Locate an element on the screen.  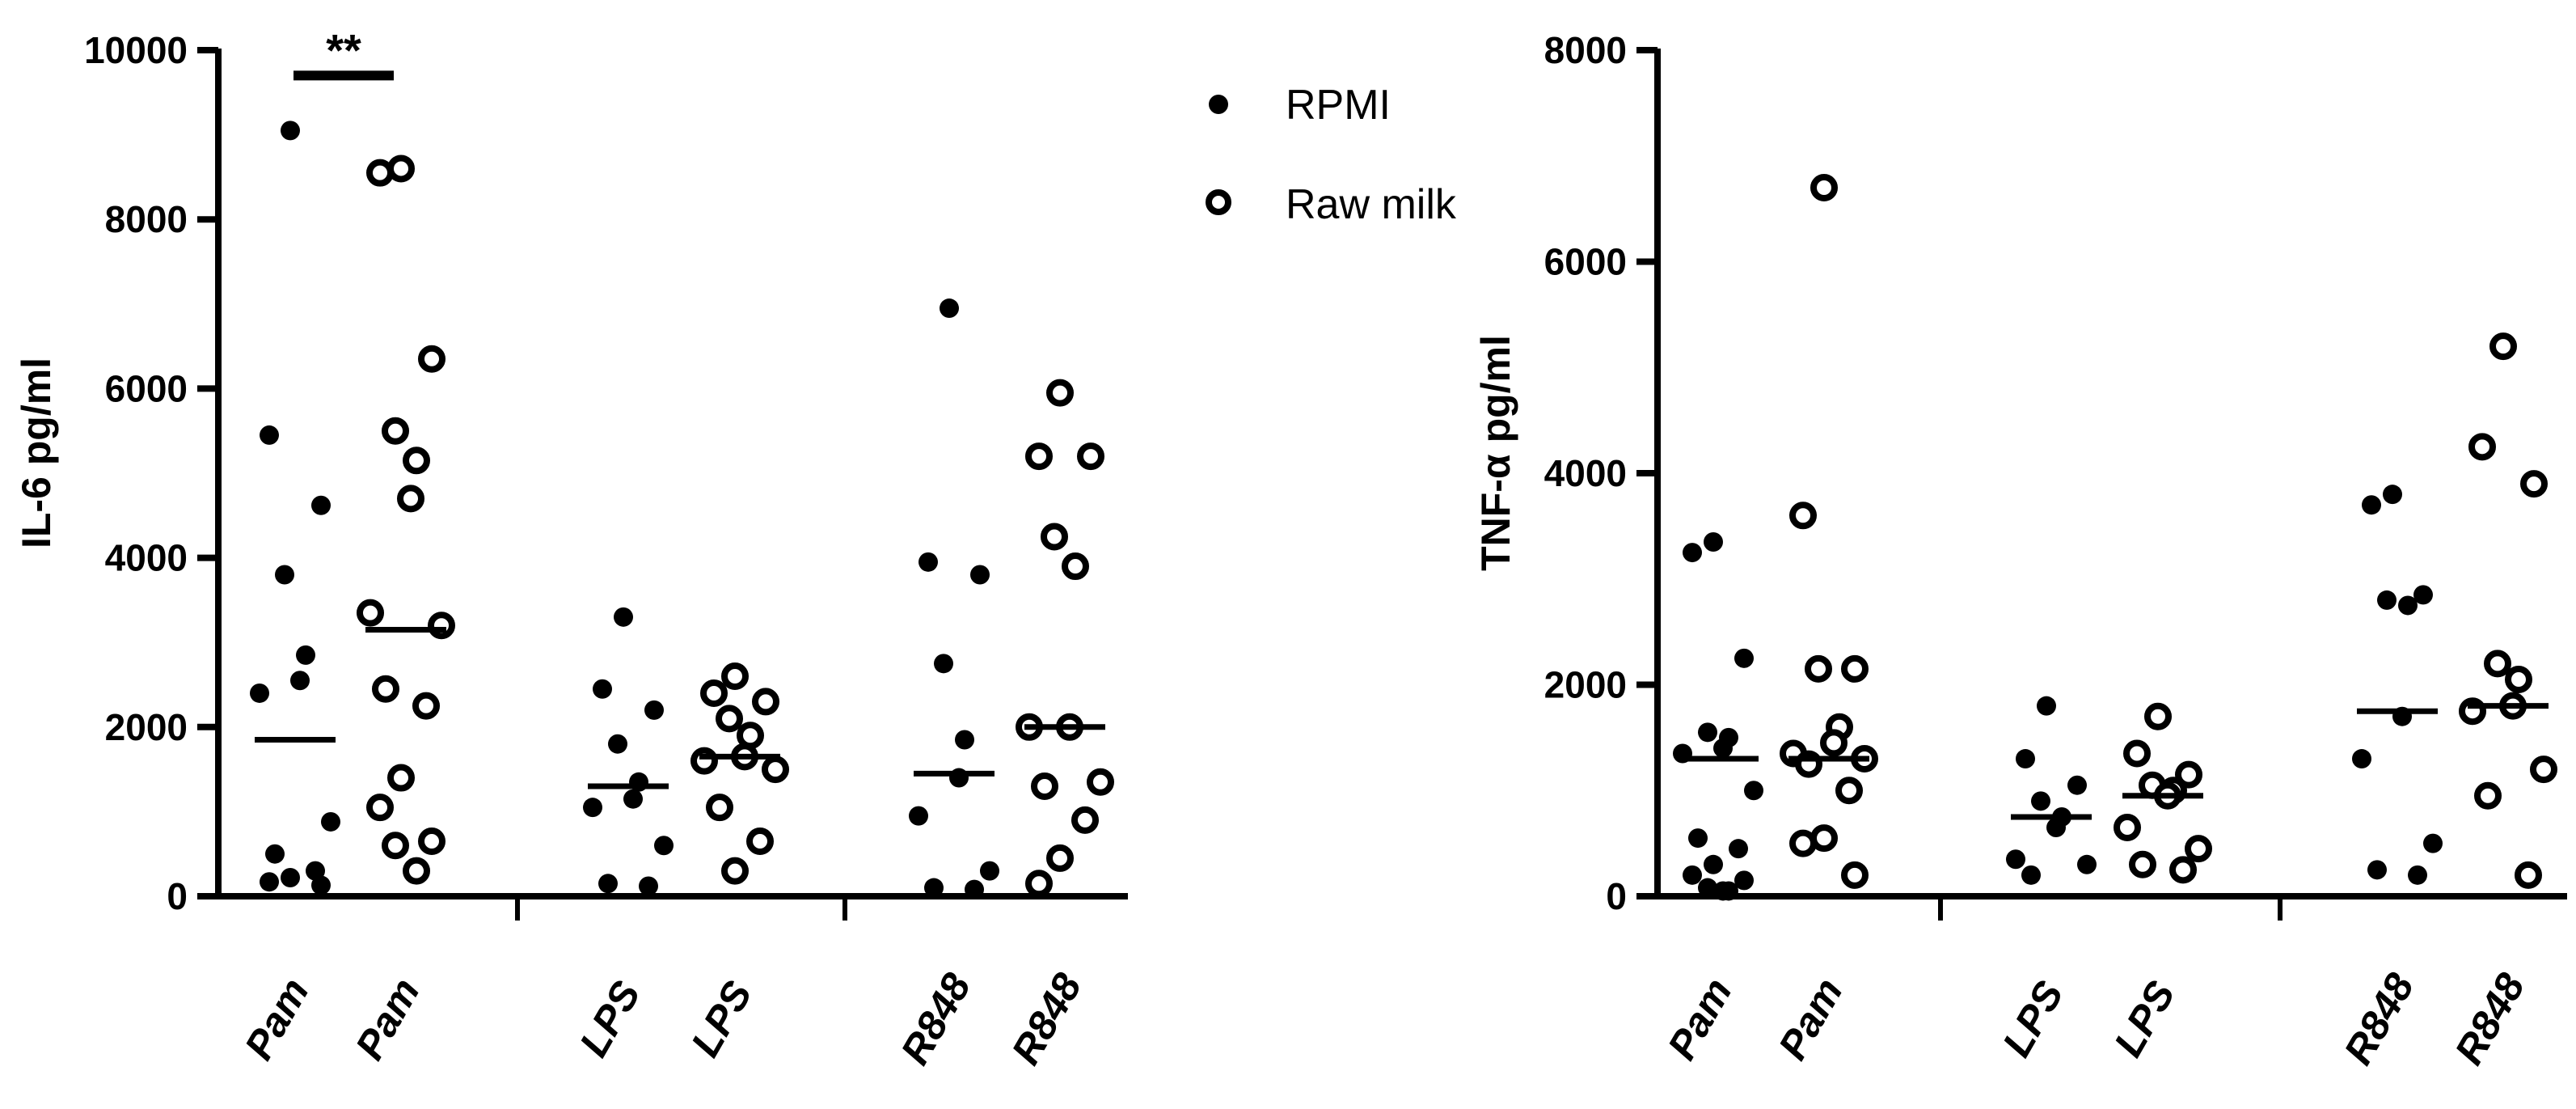
category-label: Pam is located at coordinates (388, 1019).